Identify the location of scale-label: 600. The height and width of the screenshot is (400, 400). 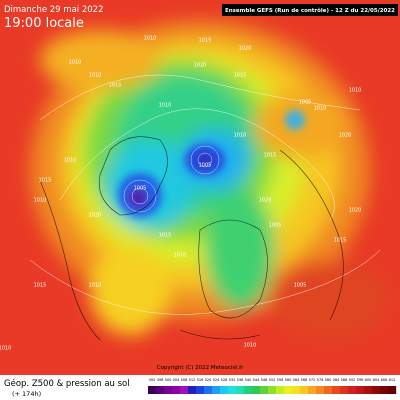
(369, 380).